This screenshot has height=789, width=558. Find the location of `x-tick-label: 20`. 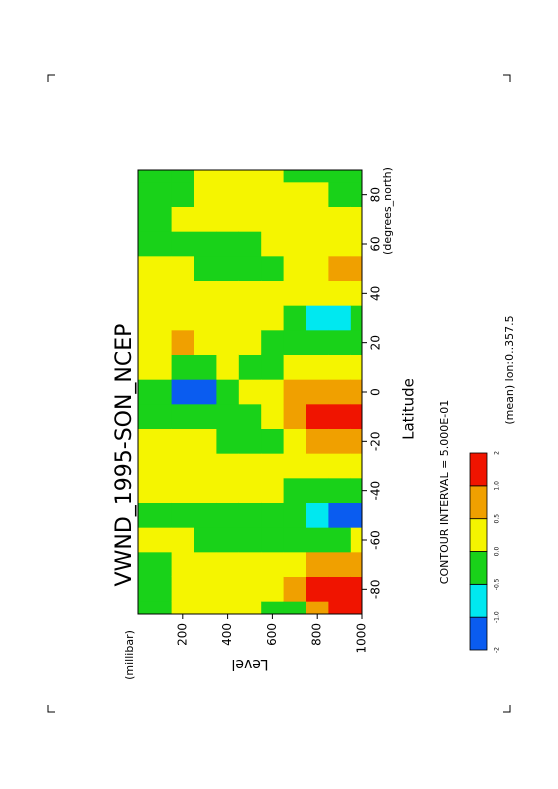

x-tick-label: 20 is located at coordinates (376, 342).